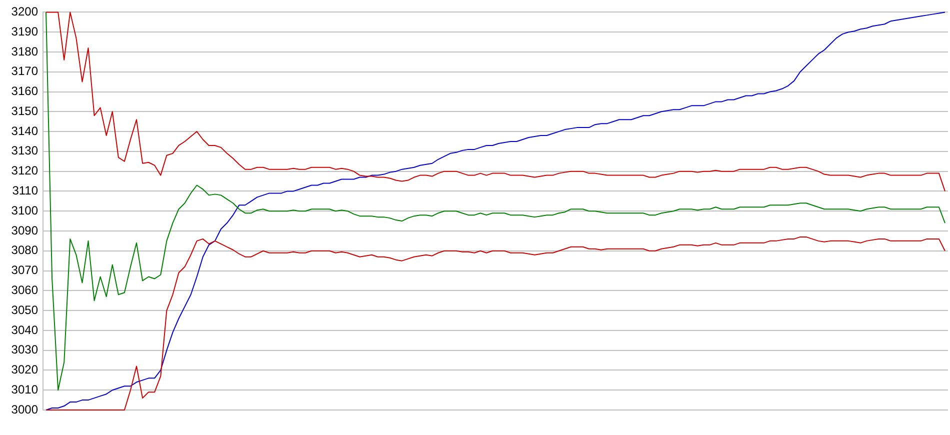 The width and height of the screenshot is (950, 435). What do you see at coordinates (24, 389) in the screenshot?
I see `y-tick-label: 3010` at bounding box center [24, 389].